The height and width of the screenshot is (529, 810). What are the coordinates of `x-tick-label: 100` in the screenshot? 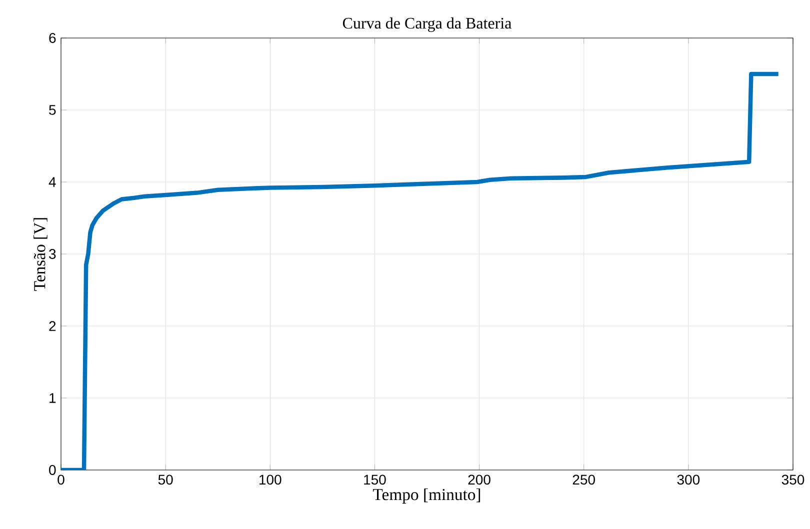 It's located at (271, 479).